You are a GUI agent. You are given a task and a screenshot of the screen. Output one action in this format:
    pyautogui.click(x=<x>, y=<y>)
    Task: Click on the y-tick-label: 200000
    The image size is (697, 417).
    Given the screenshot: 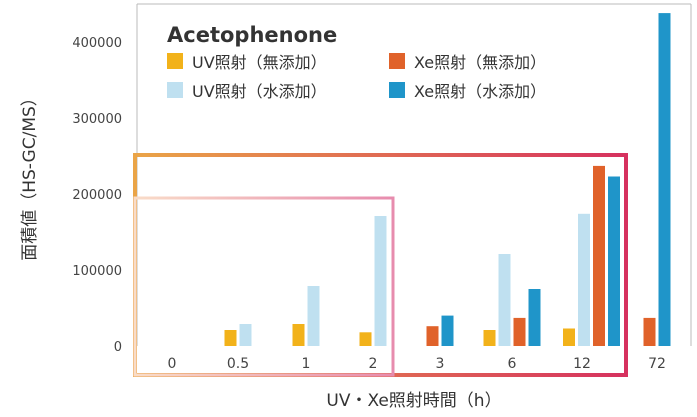 What is the action you would take?
    pyautogui.click(x=97, y=195)
    